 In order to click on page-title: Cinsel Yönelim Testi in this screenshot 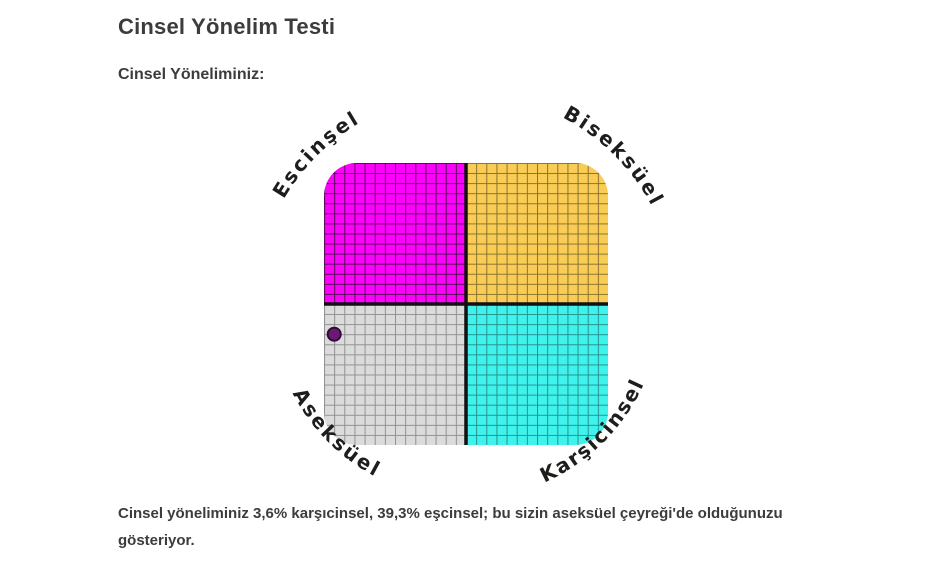, I will do `click(227, 26)`.